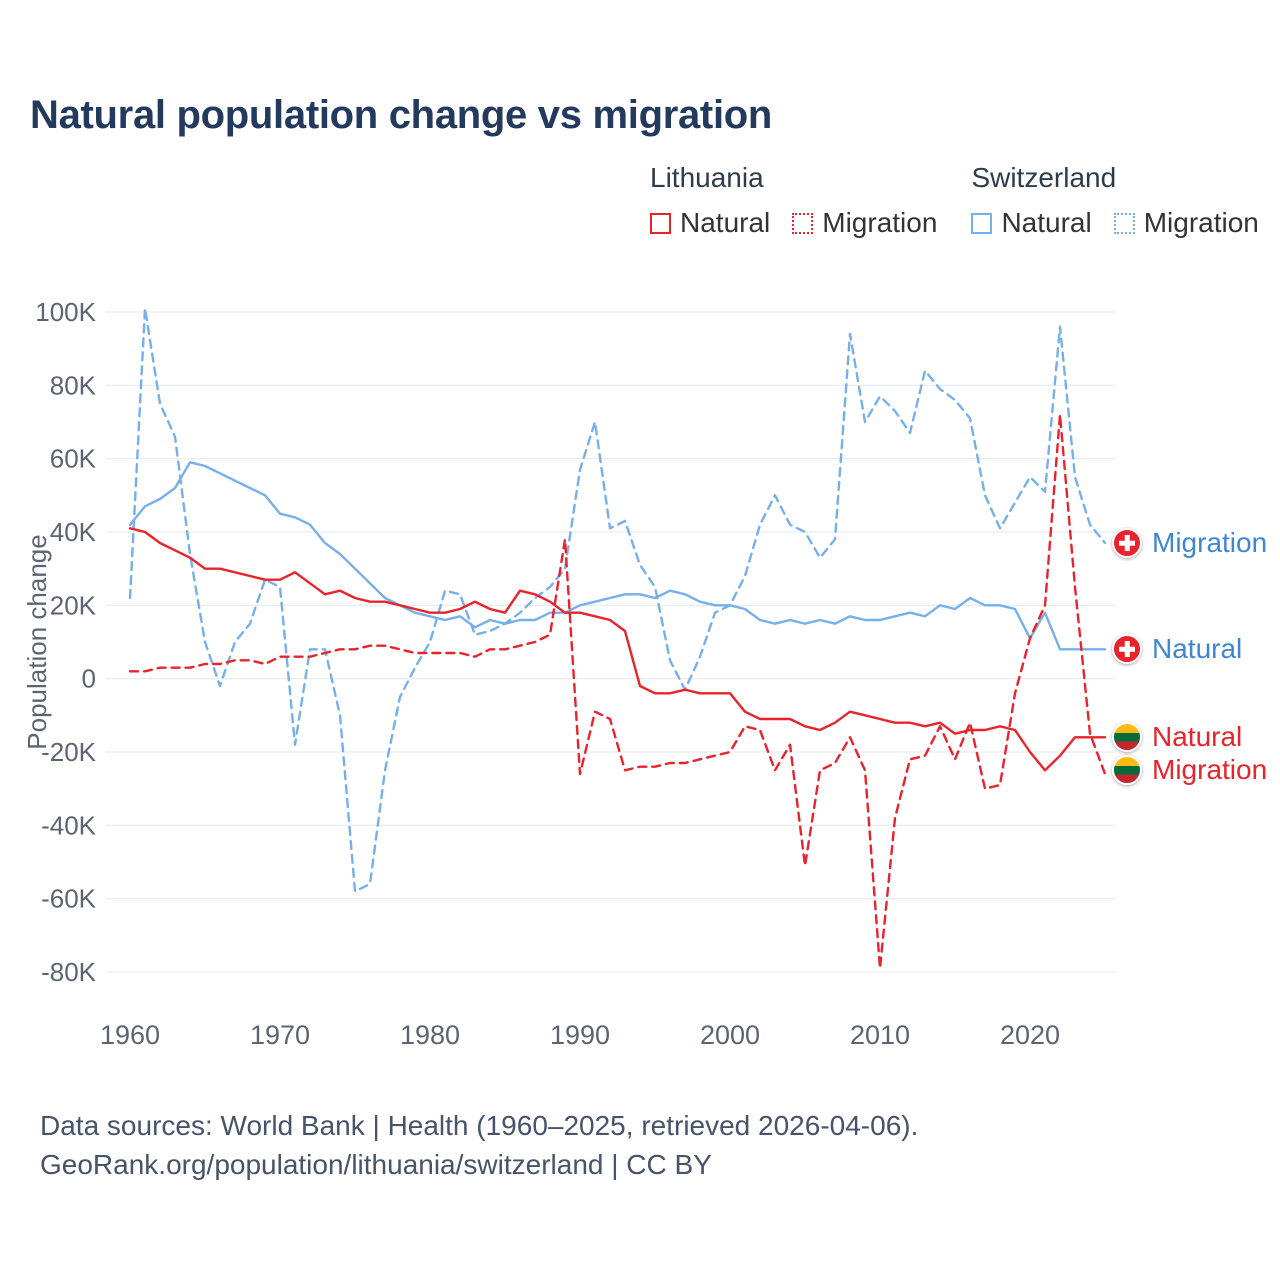 This screenshot has height=1280, width=1280. I want to click on legend-item-lithuania-natural: Natural, so click(710, 223).